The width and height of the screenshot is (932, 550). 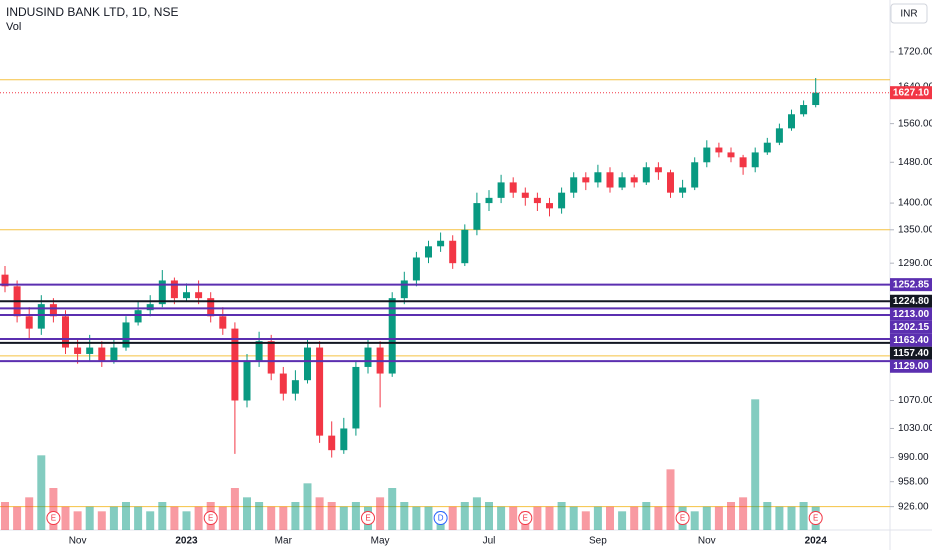 I want to click on y-tick-label: 1480.00, so click(x=915, y=162).